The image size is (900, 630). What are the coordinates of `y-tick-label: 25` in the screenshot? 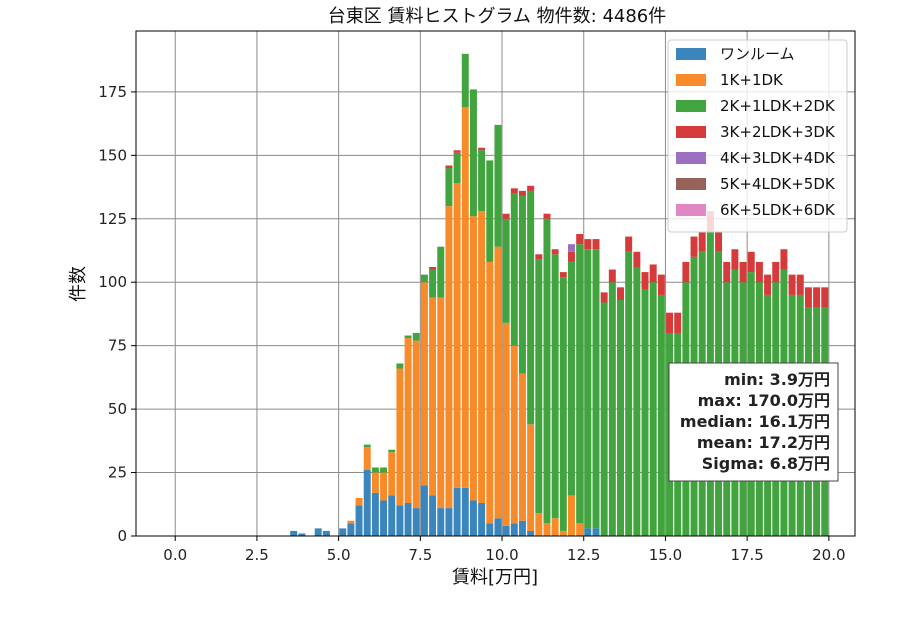 It's located at (117, 473).